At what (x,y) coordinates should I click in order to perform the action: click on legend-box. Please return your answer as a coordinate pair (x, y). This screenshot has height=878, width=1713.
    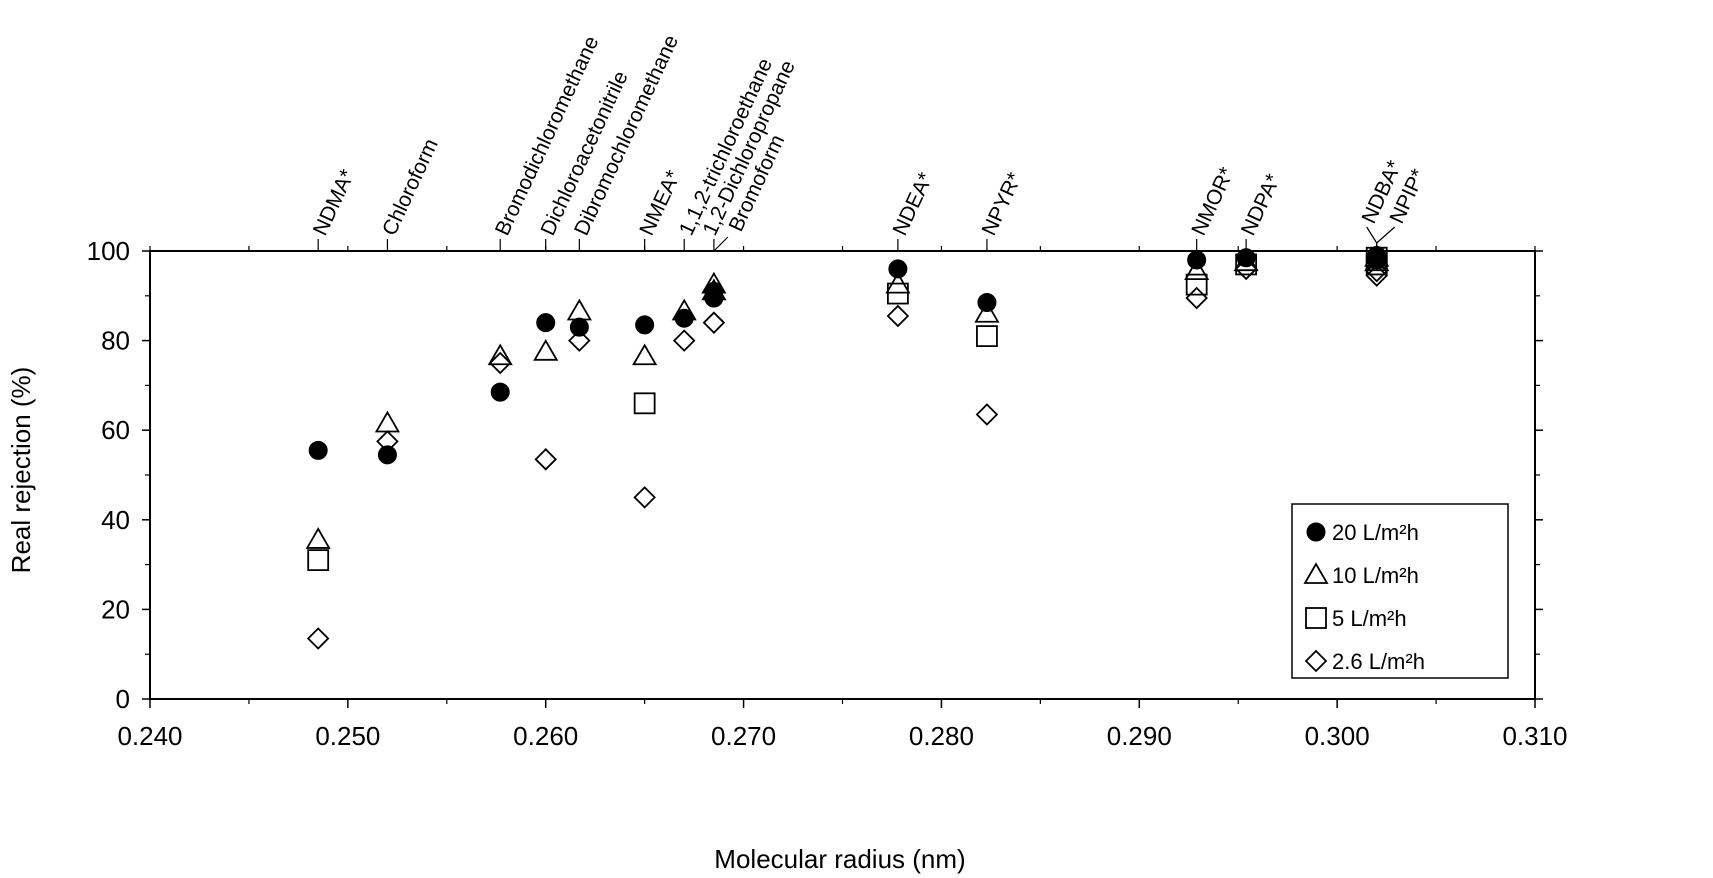
    Looking at the image, I should click on (1400, 591).